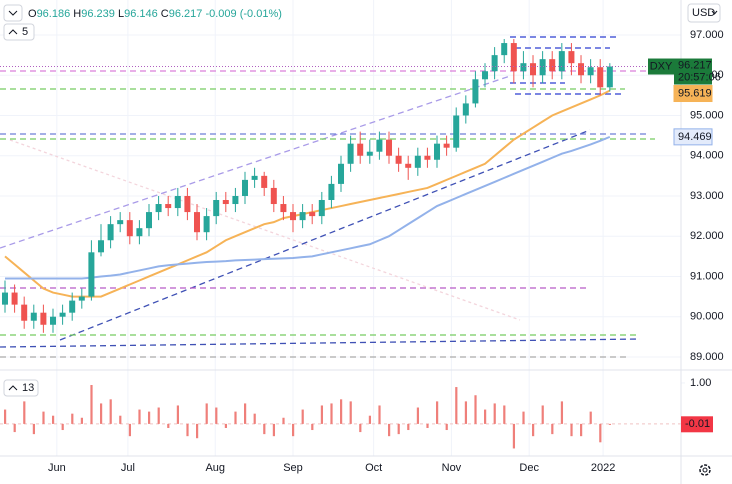 Image resolution: width=732 pixels, height=484 pixels. I want to click on gear-icon, so click(705, 470).